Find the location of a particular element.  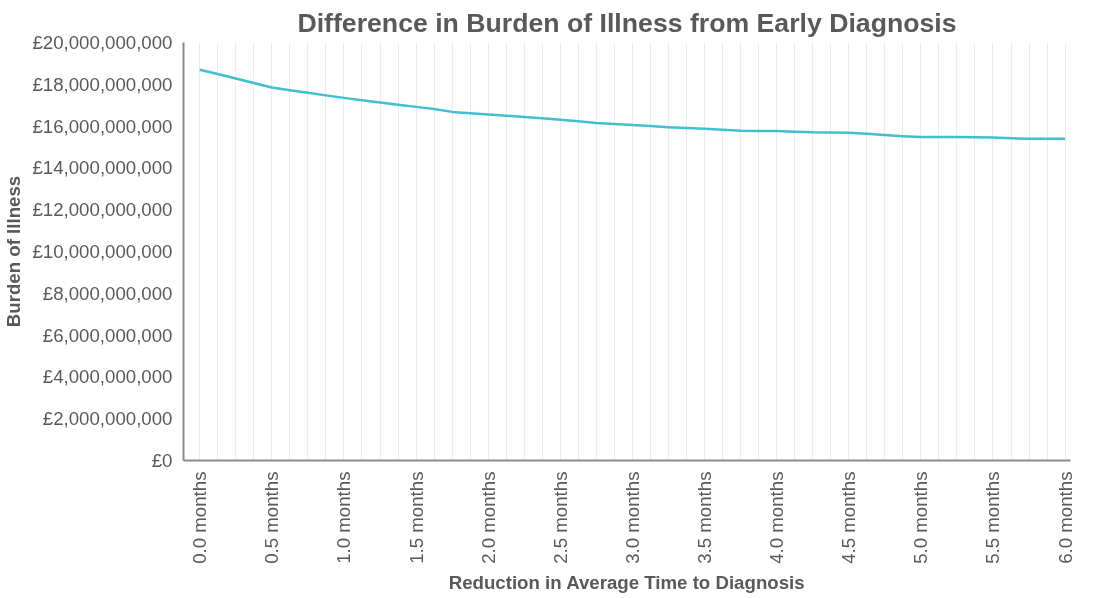

x-tick-label: 4.0 months is located at coordinates (777, 517).